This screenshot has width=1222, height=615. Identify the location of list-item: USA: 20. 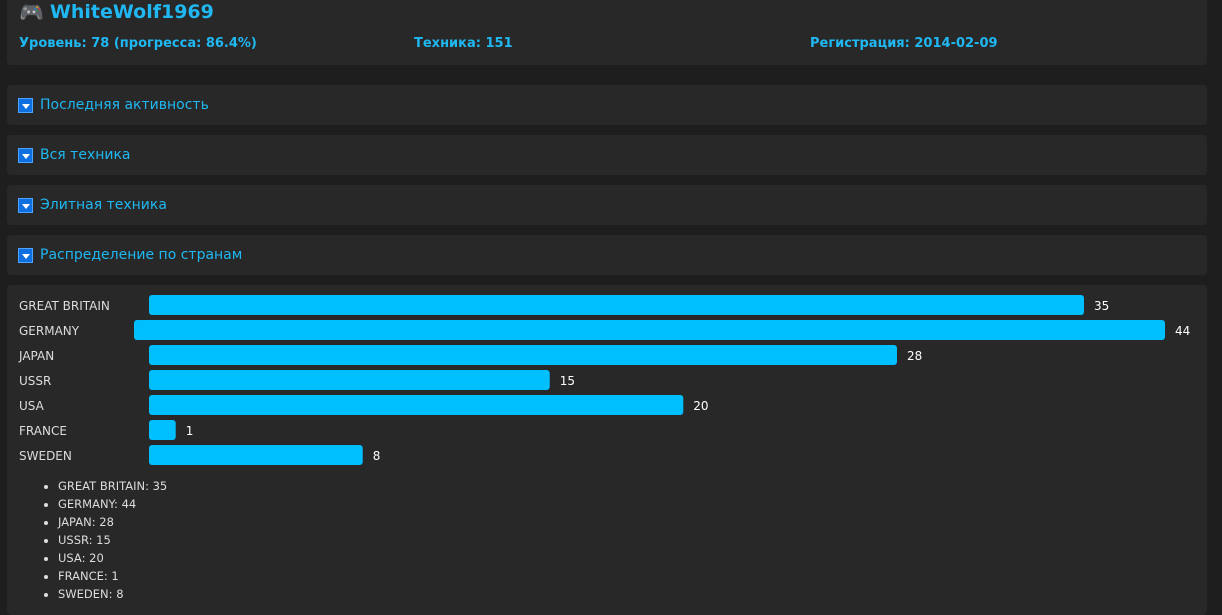
(112, 558).